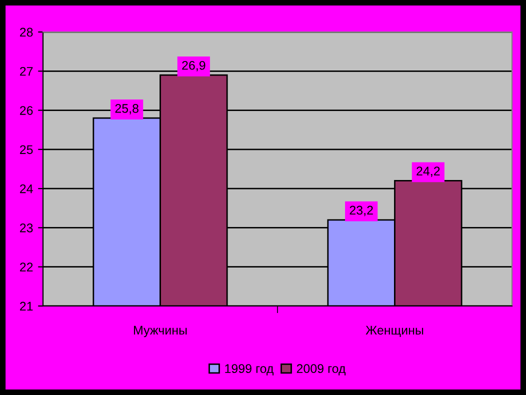 This screenshot has height=395, width=526. Describe the element at coordinates (26, 228) in the screenshot. I see `y-tick-label: 23` at that location.